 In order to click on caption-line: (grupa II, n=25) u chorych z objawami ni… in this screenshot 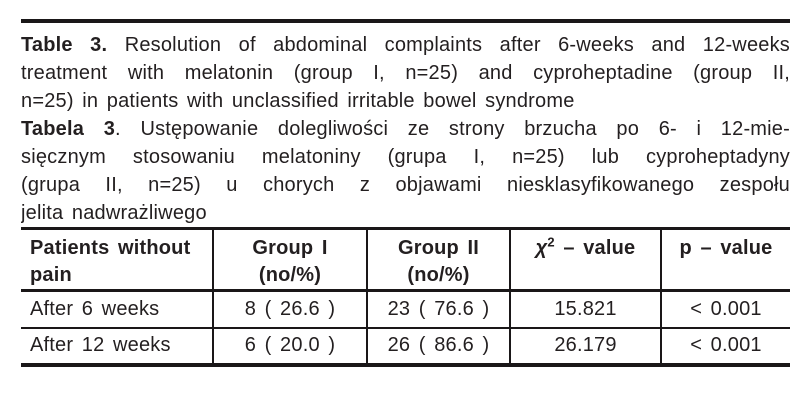, I will do `click(405, 185)`.